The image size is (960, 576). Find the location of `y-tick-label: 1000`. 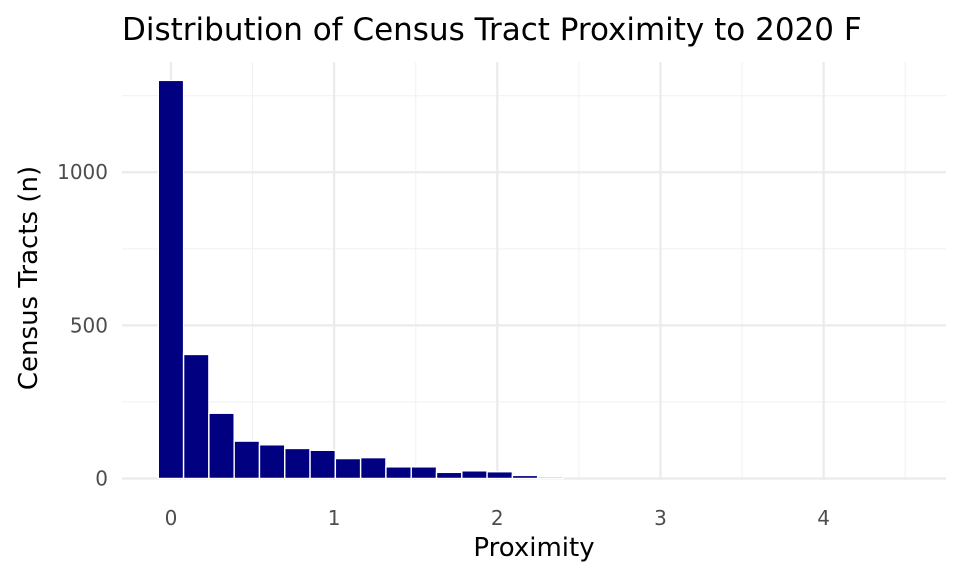

y-tick-label: 1000 is located at coordinates (82, 172).